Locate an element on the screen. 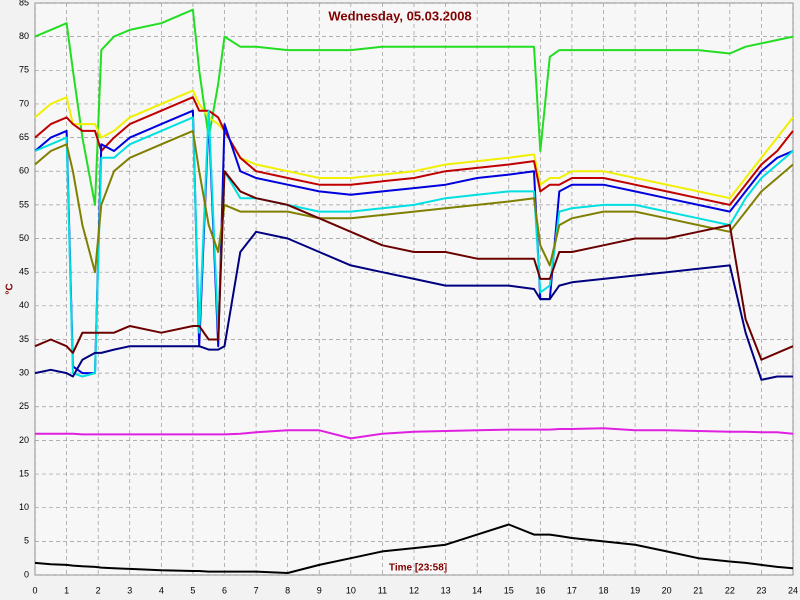  x-tick-label: 6 is located at coordinates (224, 590).